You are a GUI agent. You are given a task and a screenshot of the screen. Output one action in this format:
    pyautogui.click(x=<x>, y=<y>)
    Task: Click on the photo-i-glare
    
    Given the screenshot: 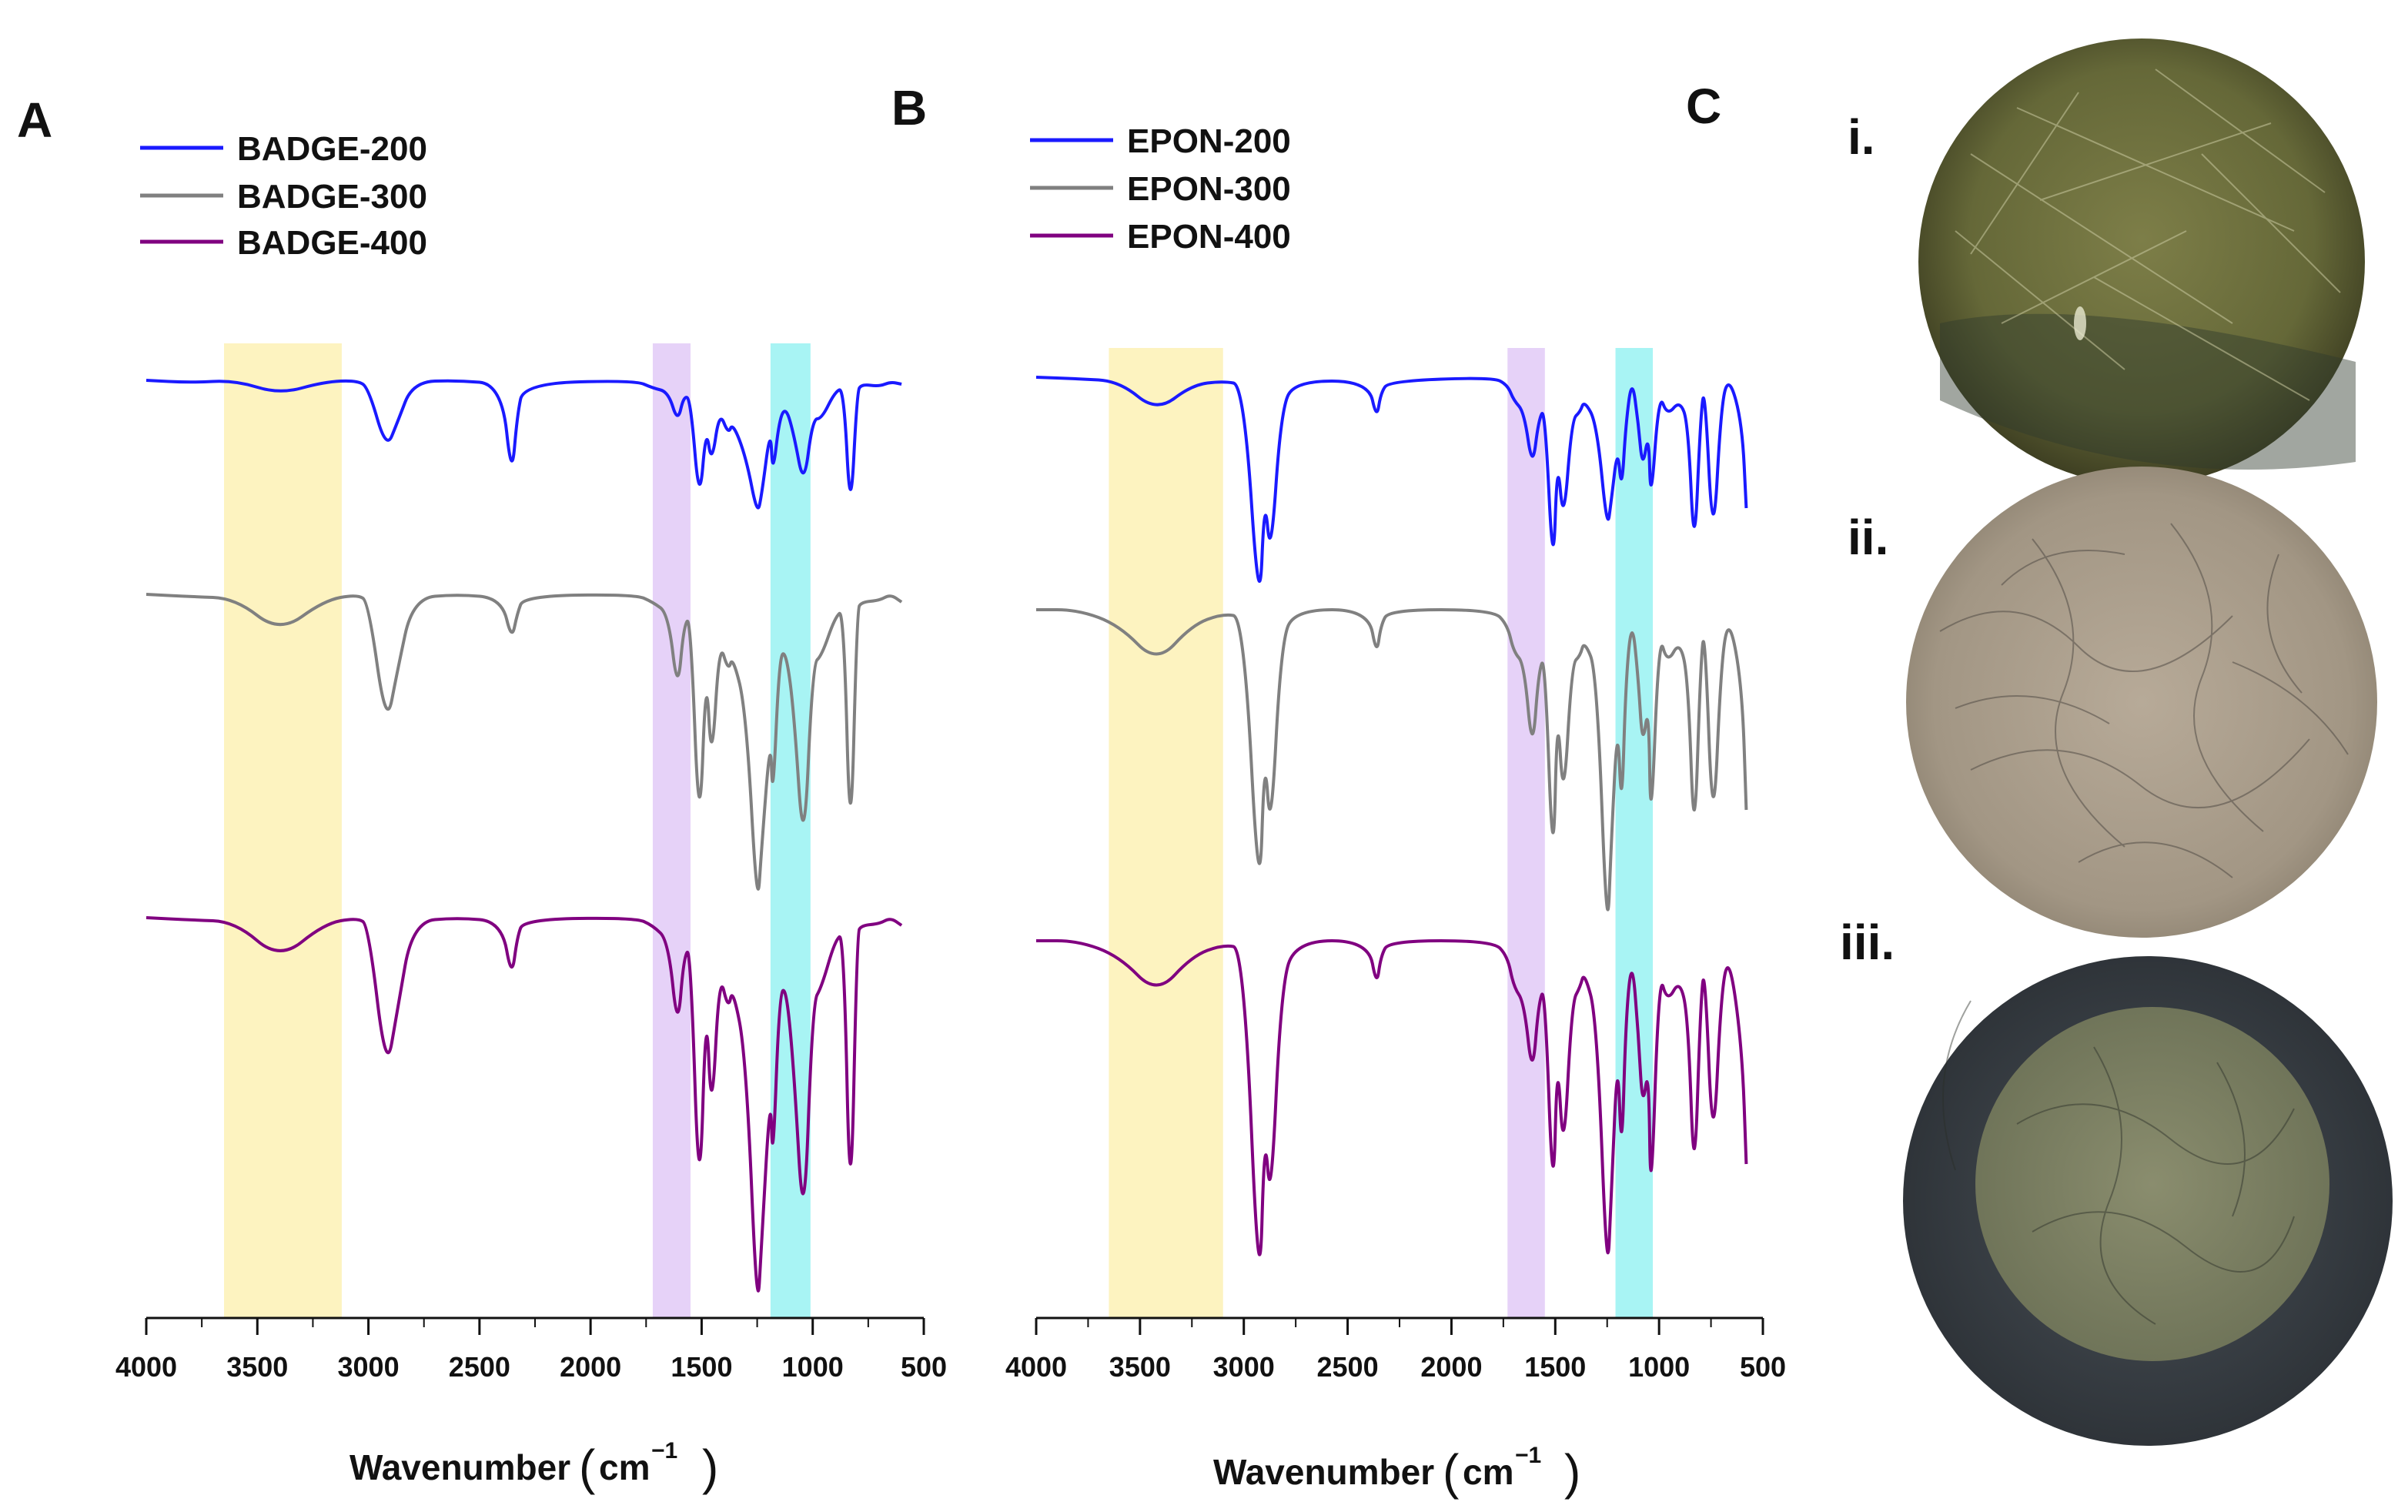 What is the action you would take?
    pyautogui.click(x=2080, y=323)
    